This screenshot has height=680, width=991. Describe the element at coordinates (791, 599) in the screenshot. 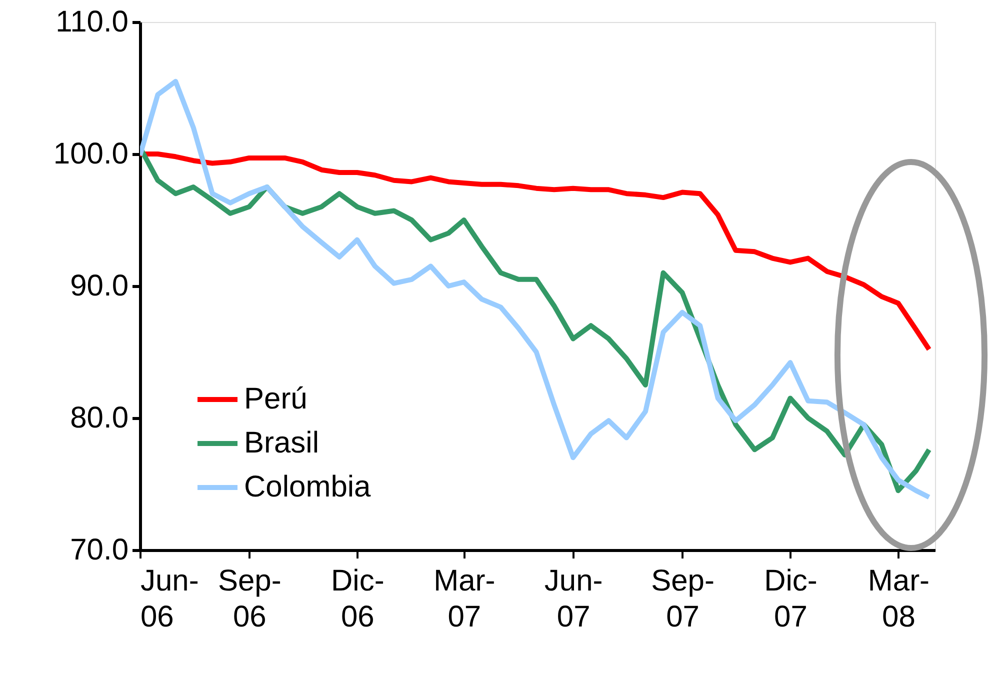

I see `x-tick-label: Dic-07` at that location.